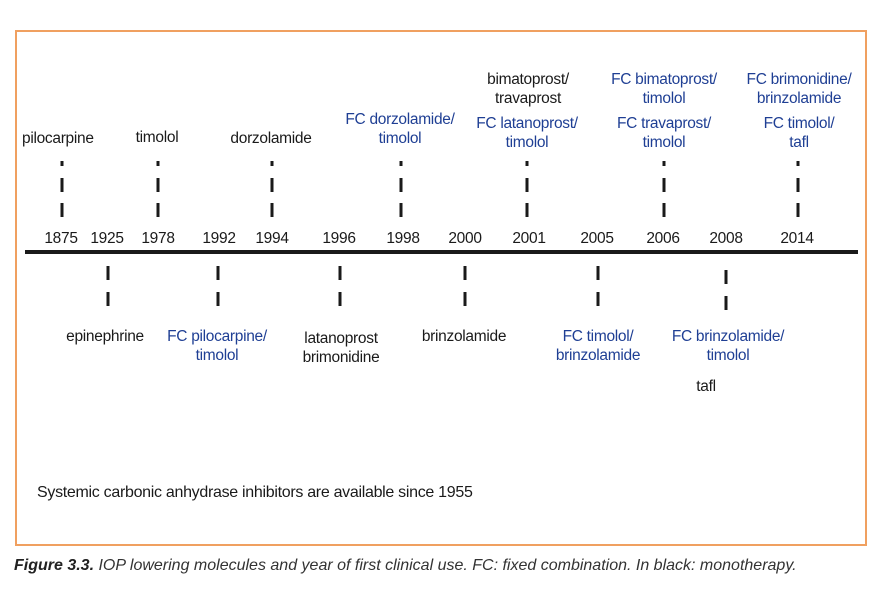 This screenshot has height=611, width=892. Describe the element at coordinates (441, 252) in the screenshot. I see `timeline-axis` at that location.